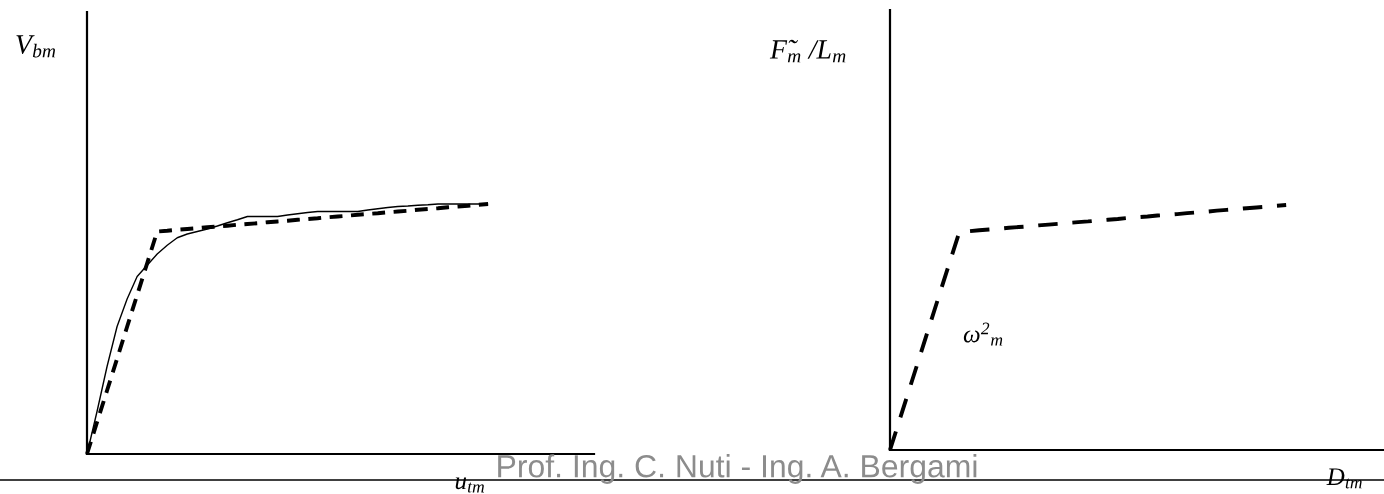 Image resolution: width=1384 pixels, height=494 pixels. I want to click on y-axis-title: F̃$_{m}$ /L$_{m}$, so click(807, 51).